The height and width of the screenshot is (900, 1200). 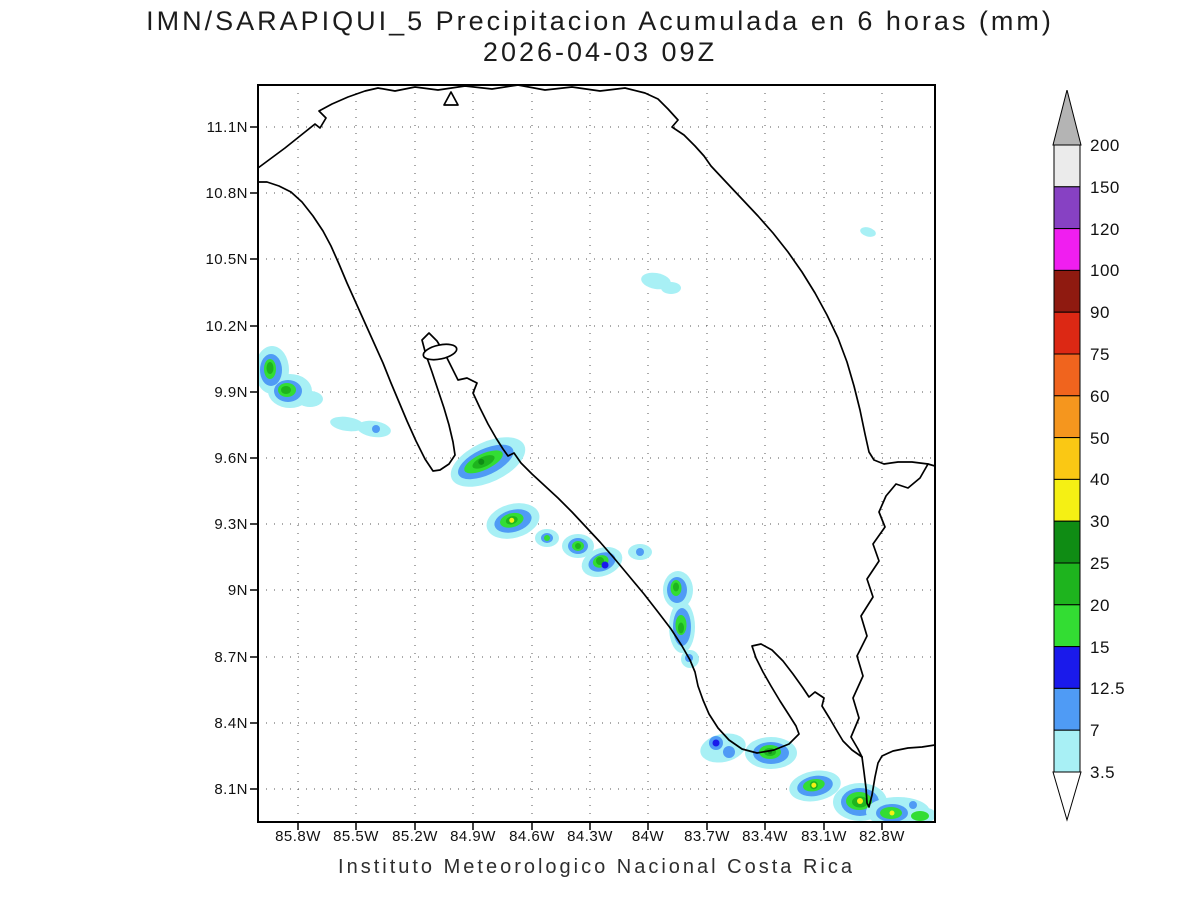 I want to click on lat-tick-label: 9.9N, so click(x=231, y=392).